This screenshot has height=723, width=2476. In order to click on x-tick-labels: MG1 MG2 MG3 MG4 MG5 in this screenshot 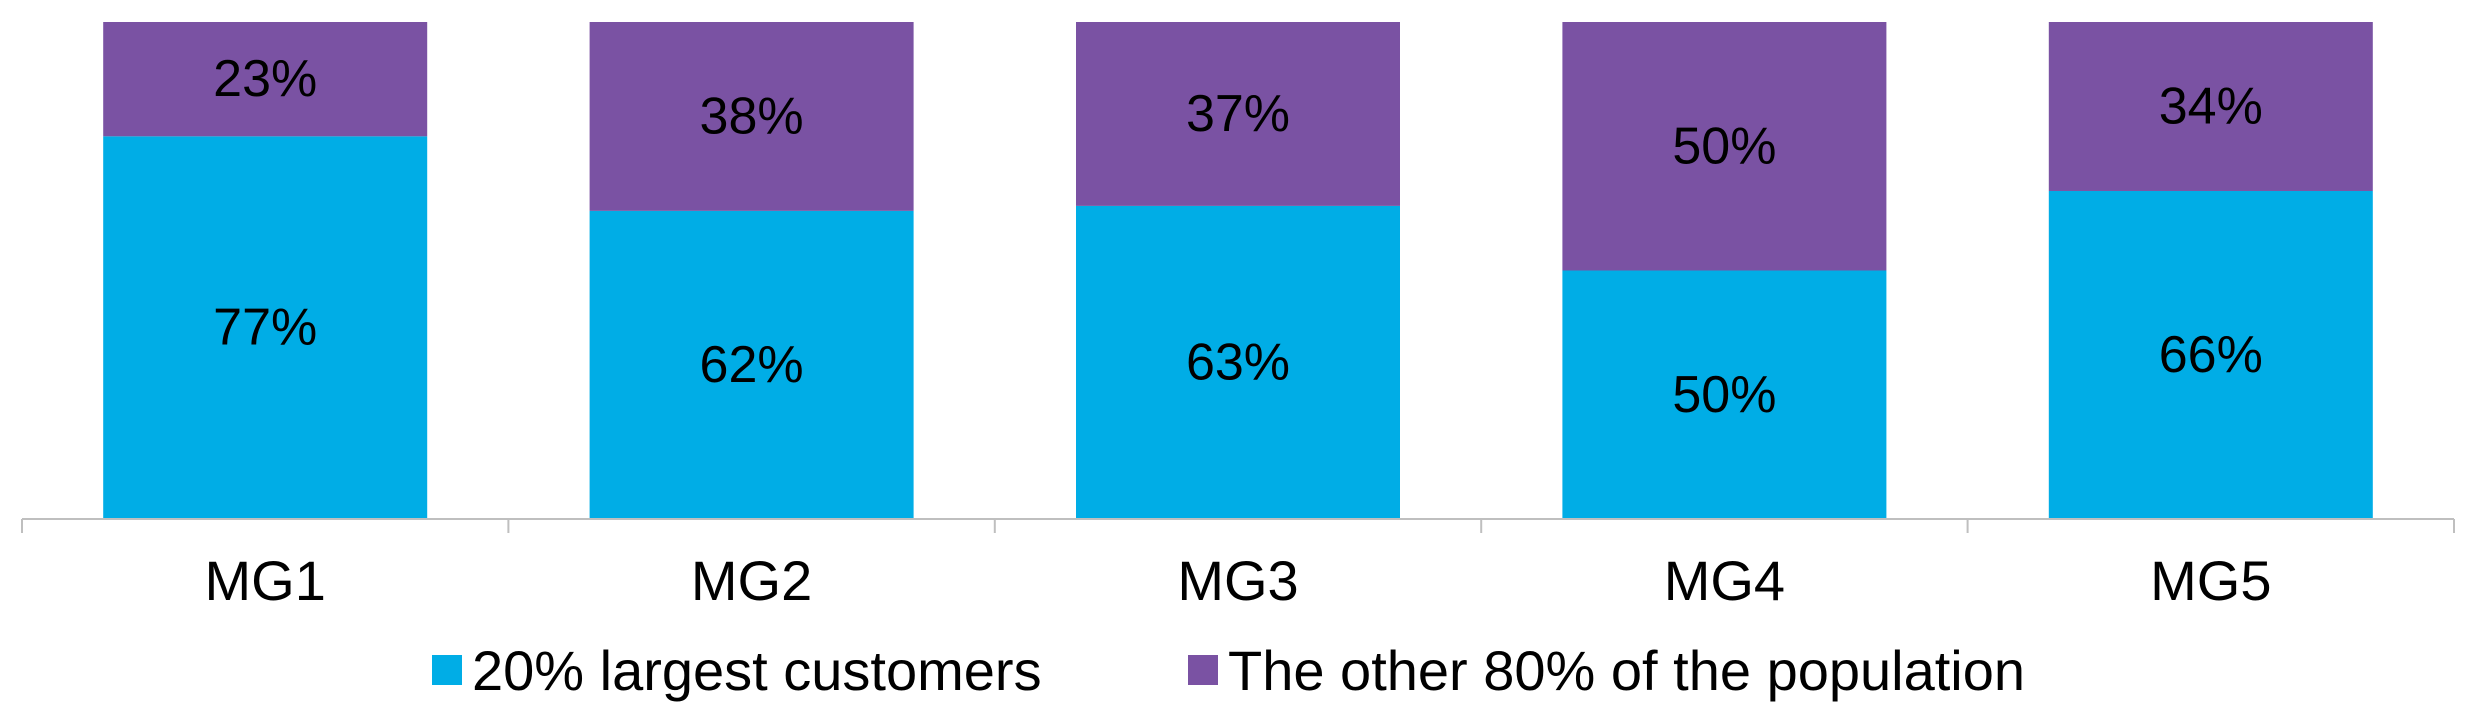, I will do `click(1238, 580)`.